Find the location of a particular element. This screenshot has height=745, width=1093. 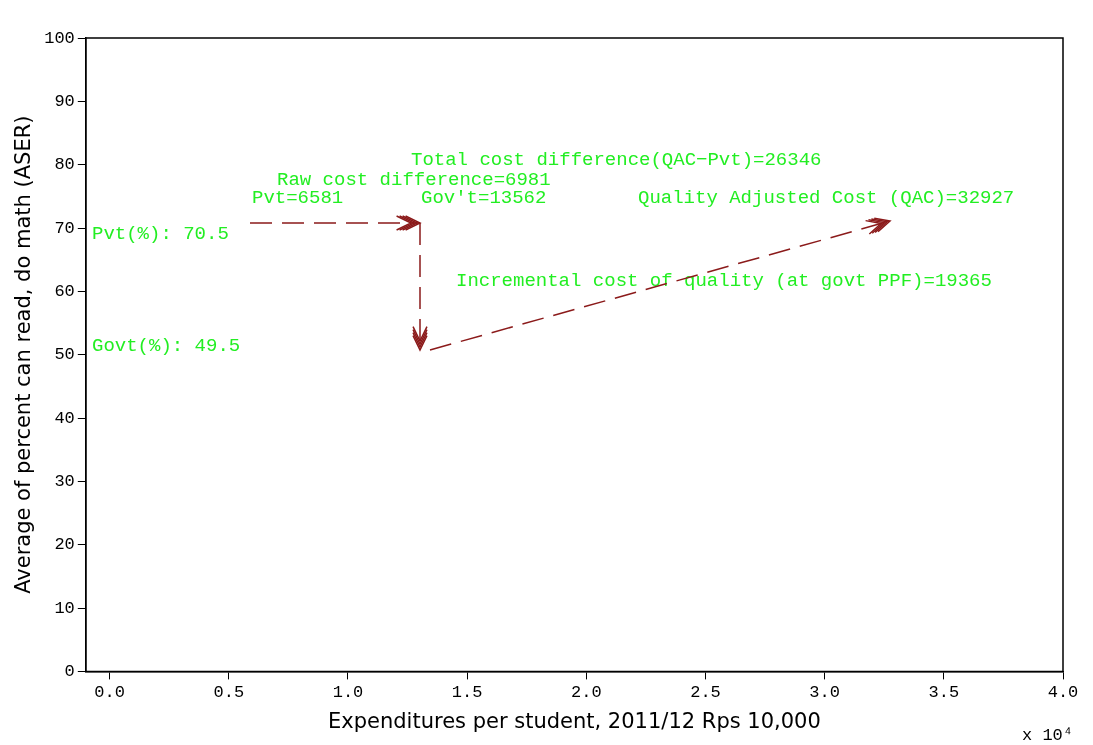

y-tick-label: 90 is located at coordinates (64, 101).